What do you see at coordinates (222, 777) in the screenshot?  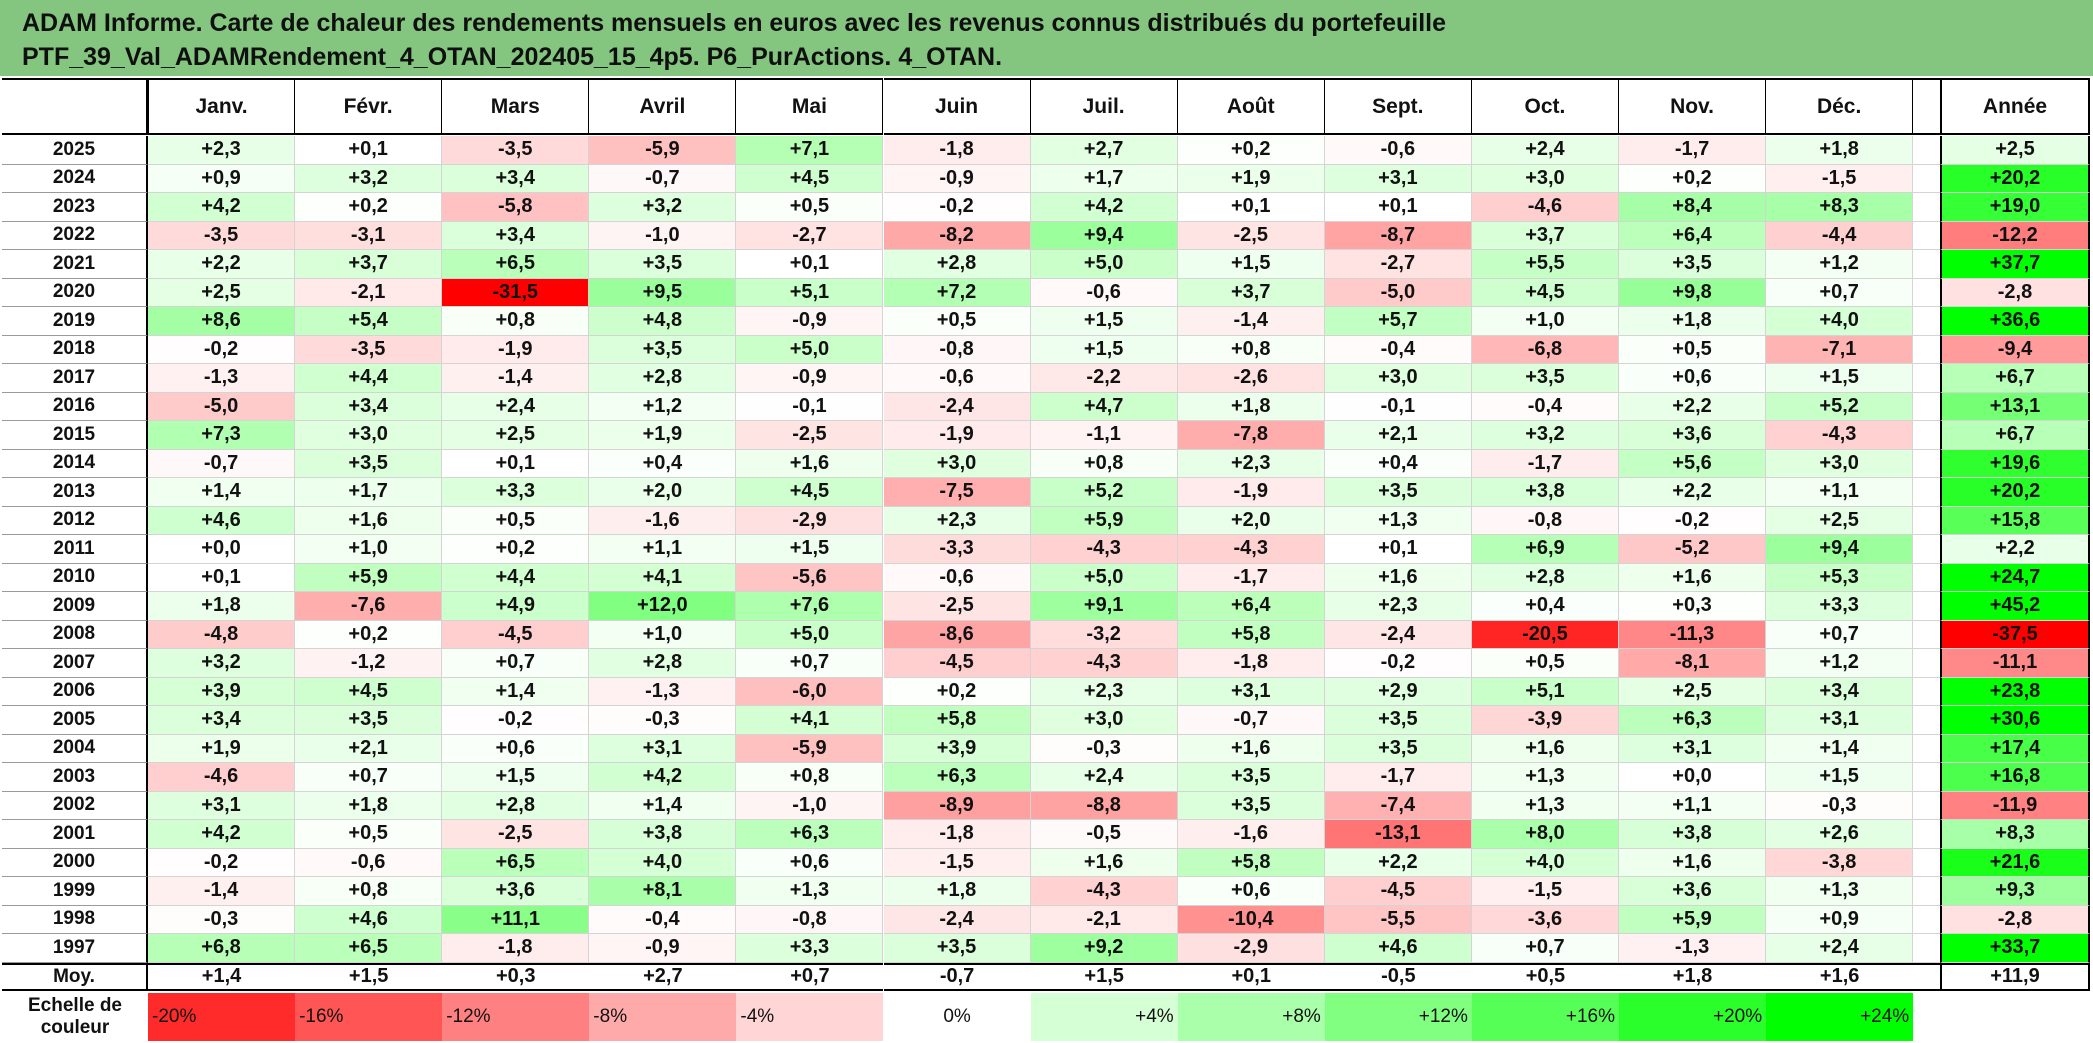 I see `heatmap-cell: -4,6` at bounding box center [222, 777].